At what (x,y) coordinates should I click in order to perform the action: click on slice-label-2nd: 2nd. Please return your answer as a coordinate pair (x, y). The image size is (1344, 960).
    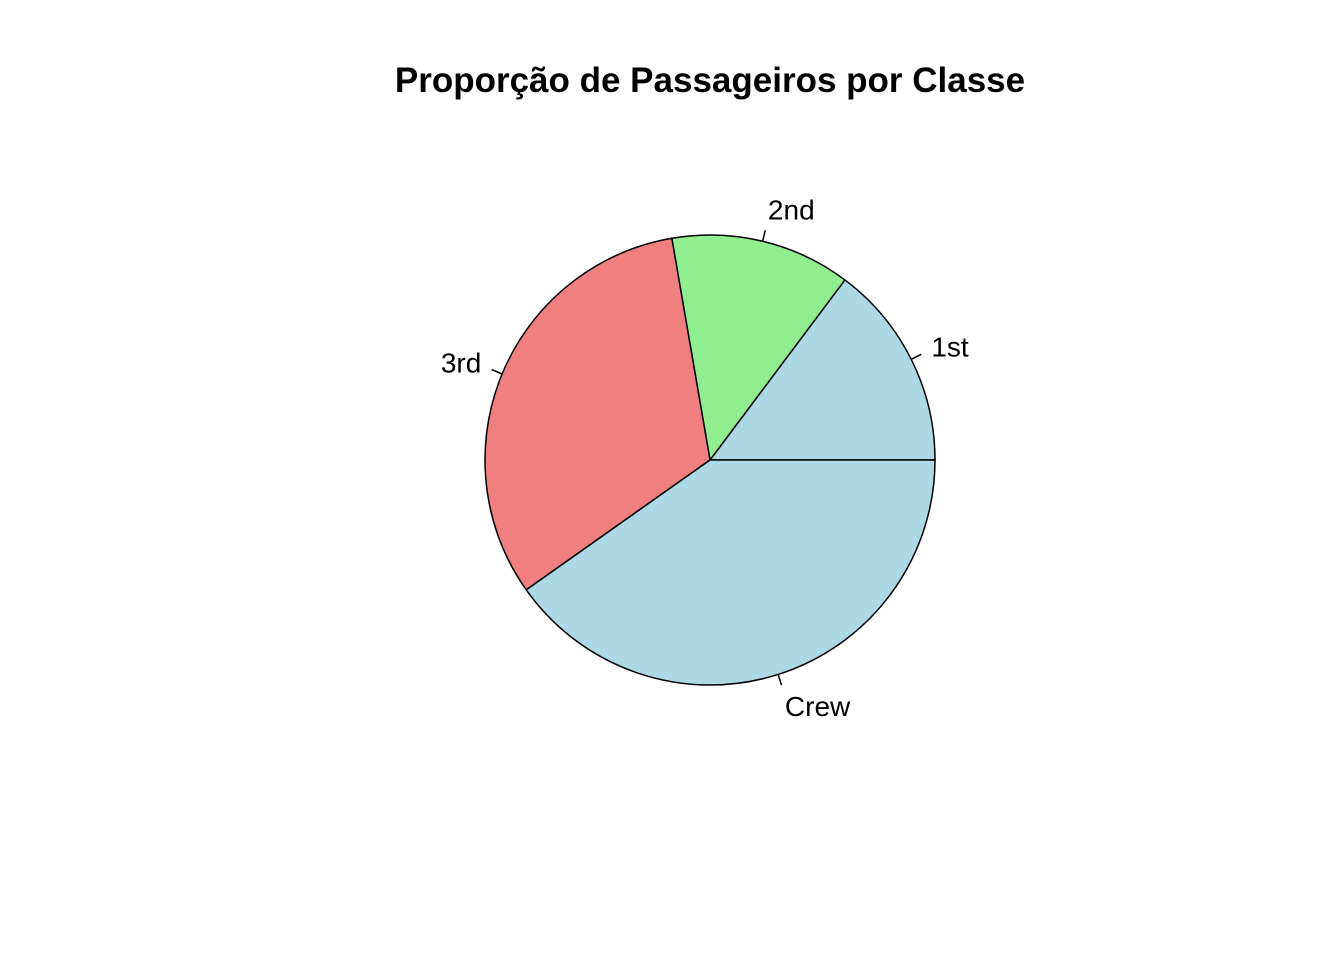
    Looking at the image, I should click on (791, 209).